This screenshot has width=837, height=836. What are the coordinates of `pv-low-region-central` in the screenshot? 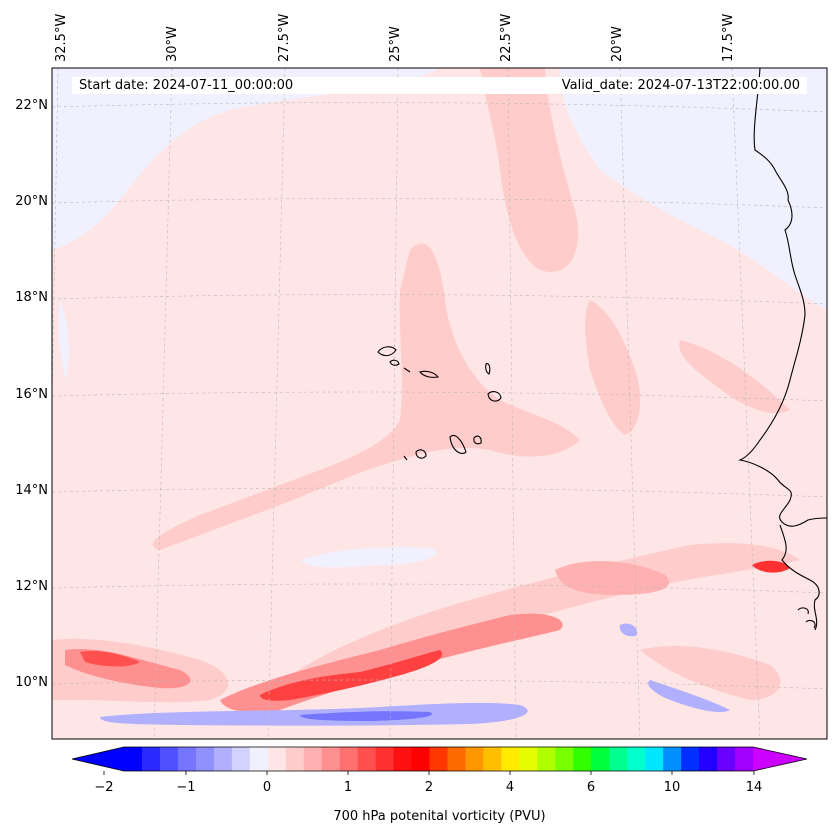 It's located at (368, 557).